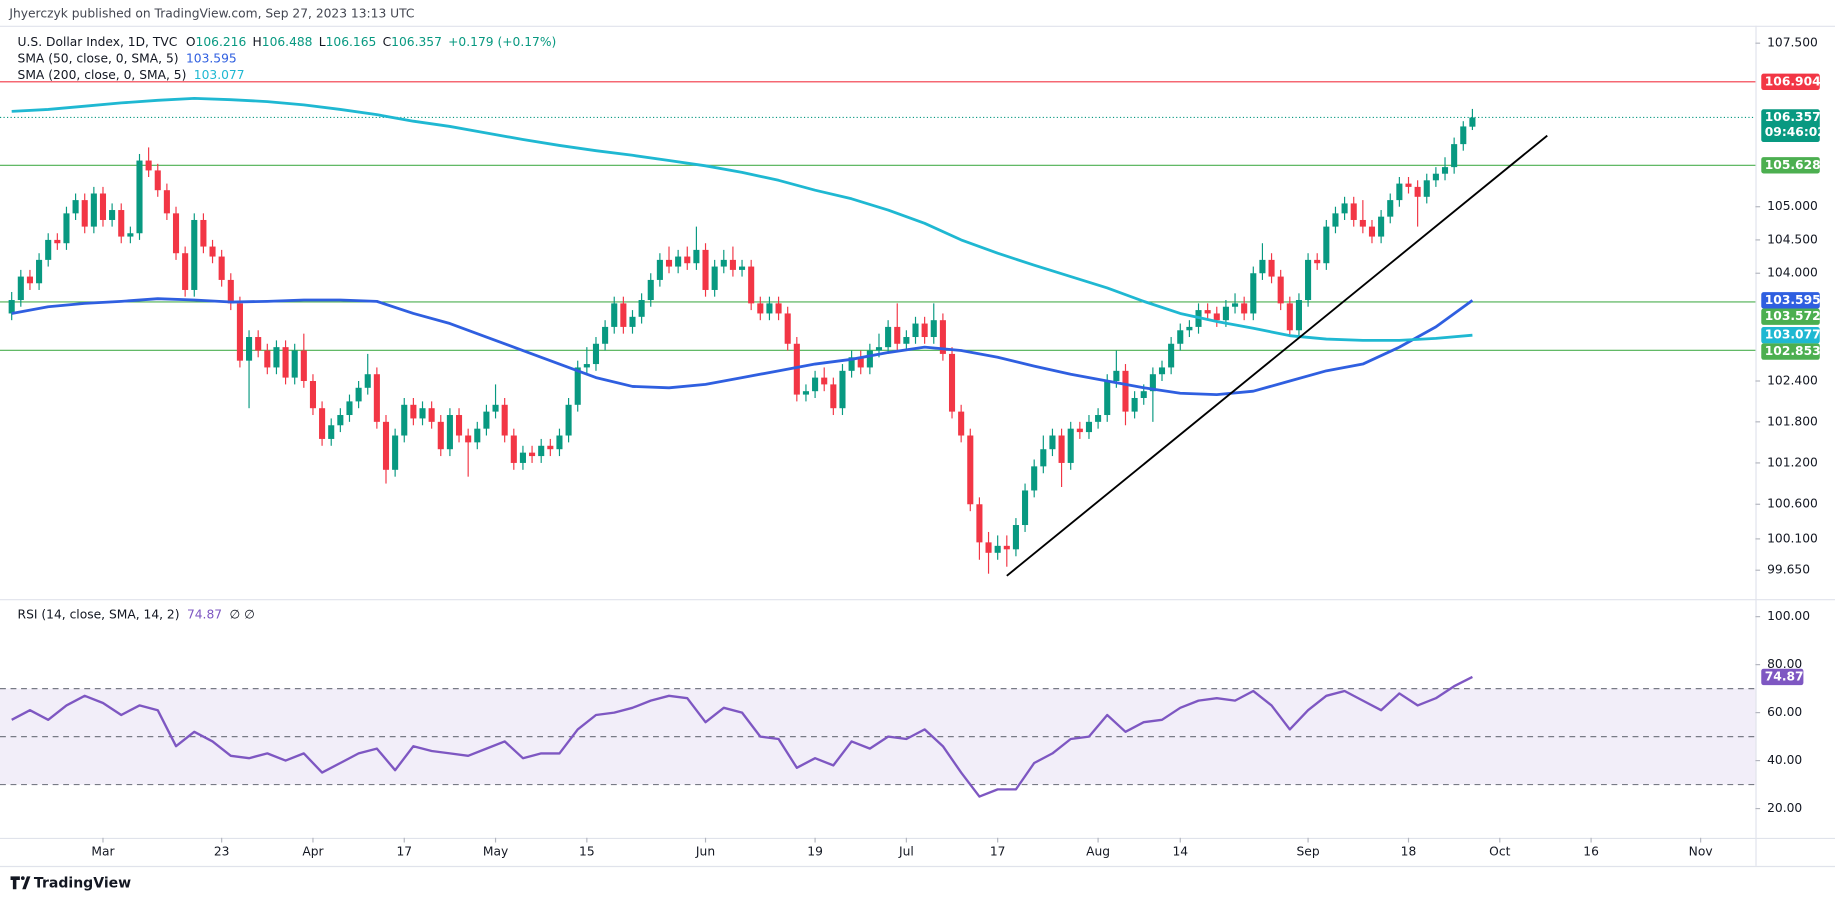 The width and height of the screenshot is (1835, 901). I want to click on x-tick-label: 19, so click(815, 851).